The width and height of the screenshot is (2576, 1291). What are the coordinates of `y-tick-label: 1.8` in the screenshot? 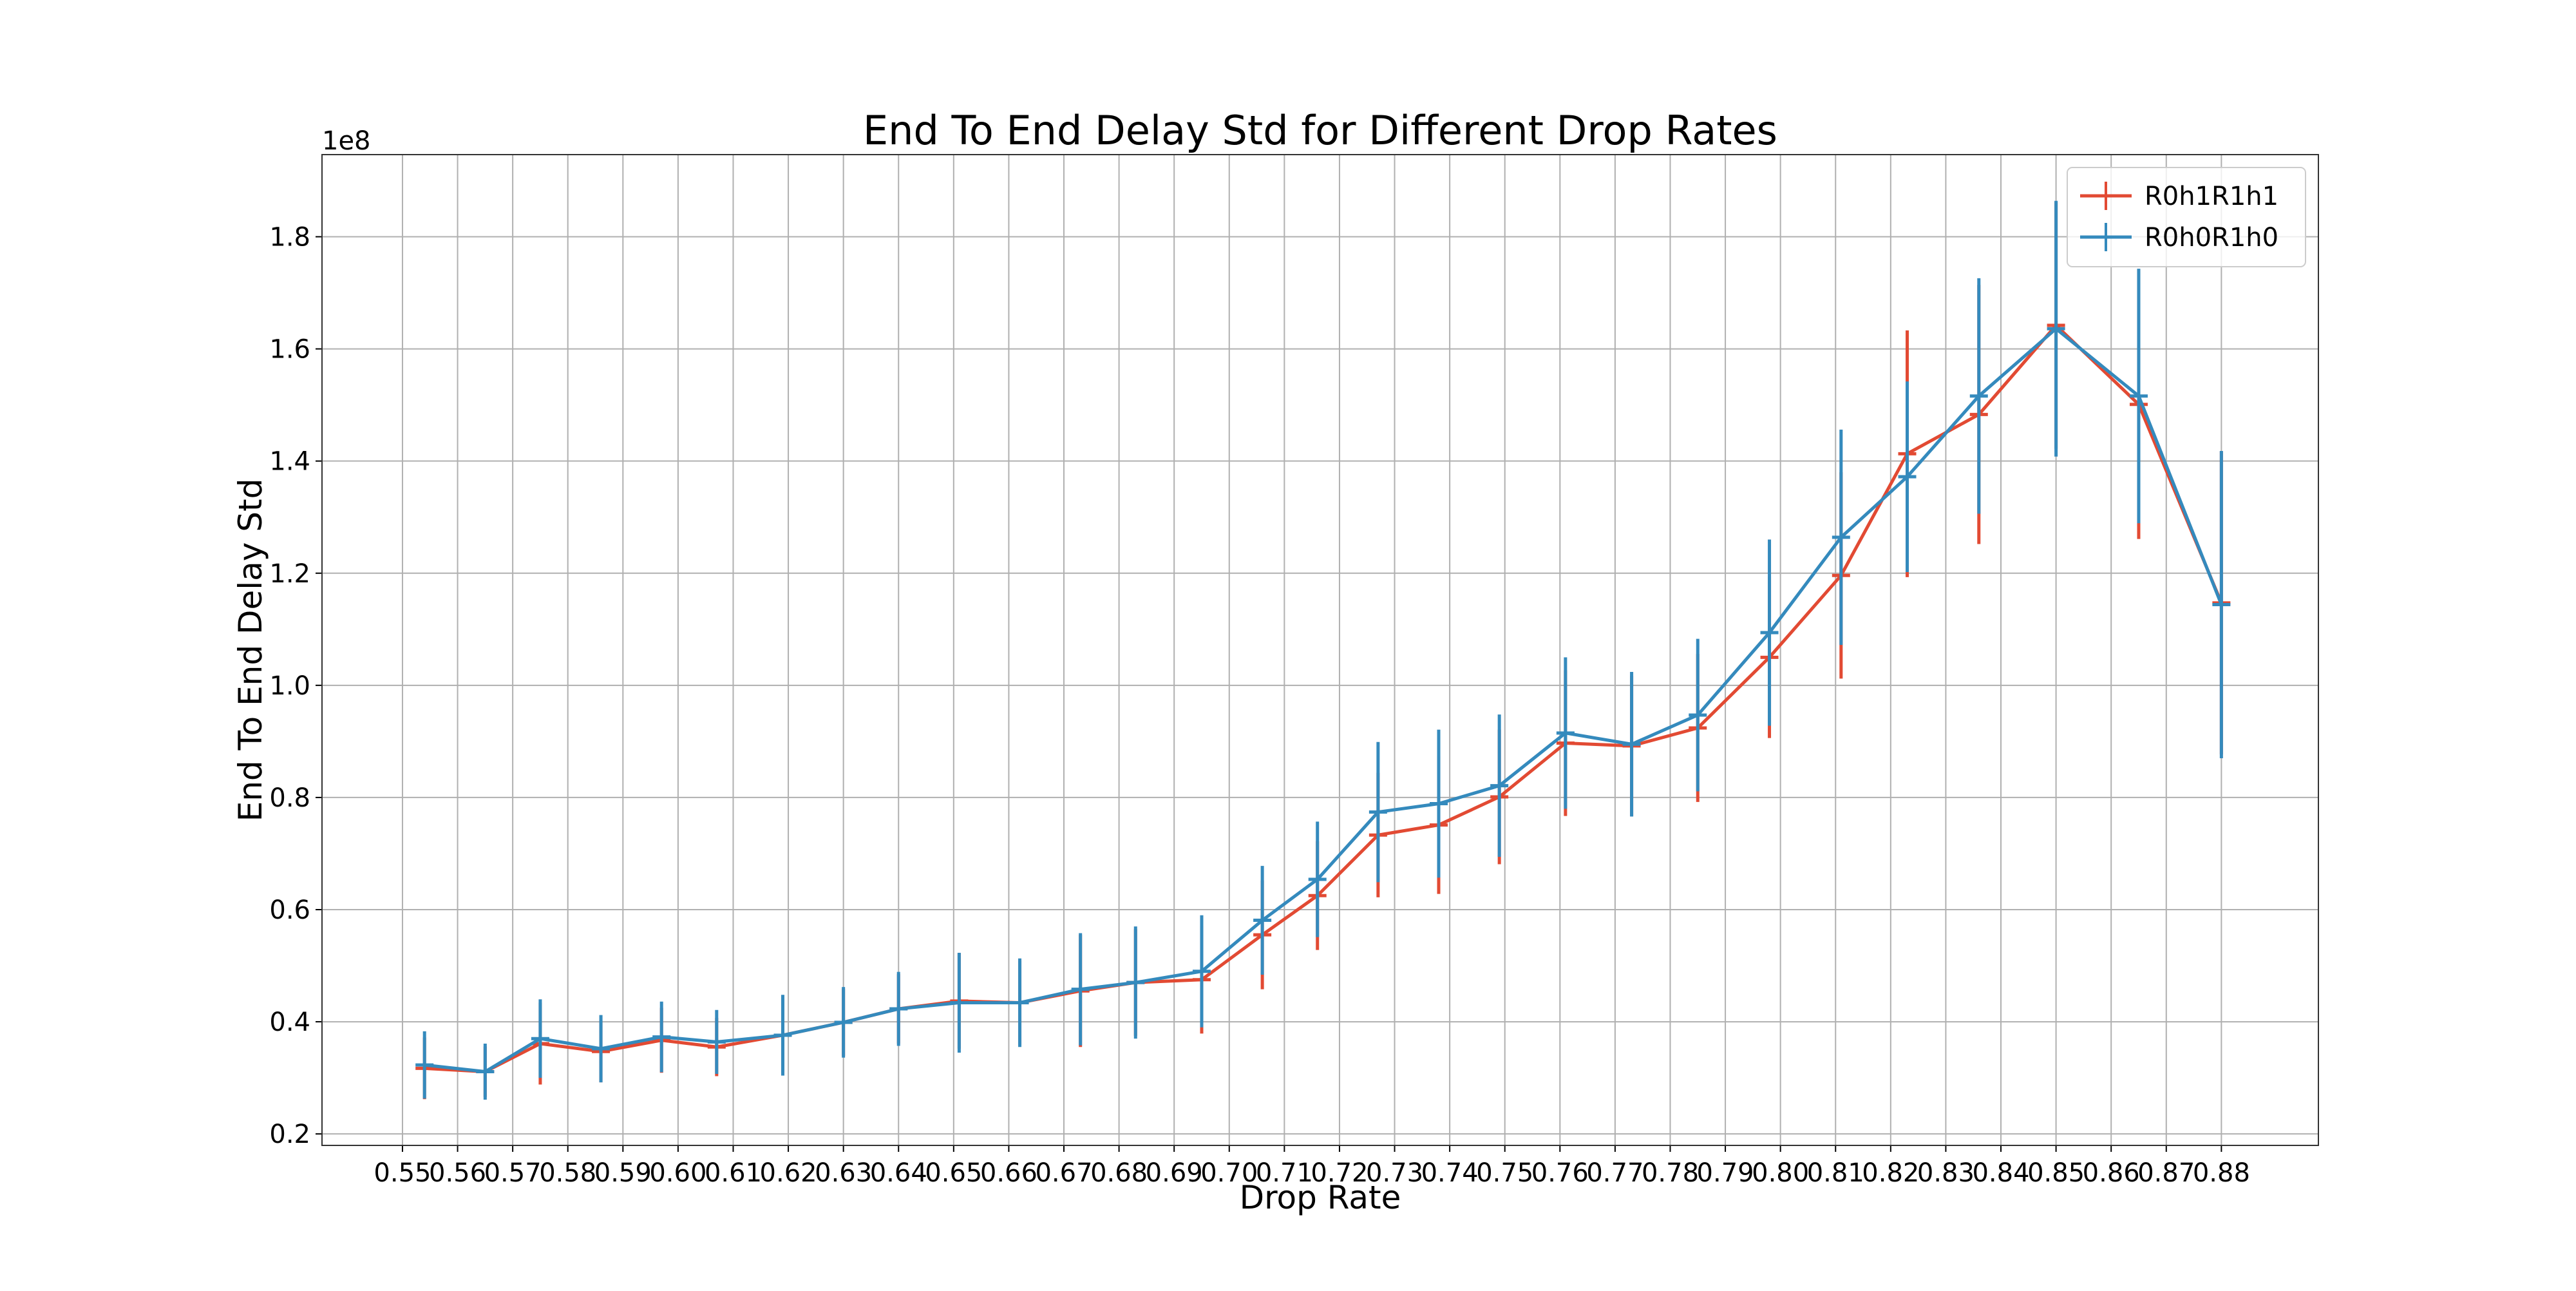 It's located at (289, 238).